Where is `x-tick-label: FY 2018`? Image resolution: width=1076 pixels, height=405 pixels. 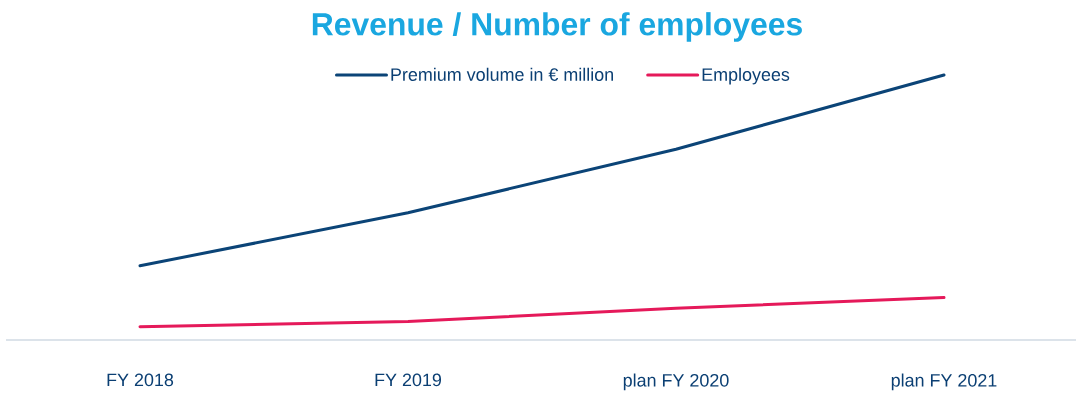 x-tick-label: FY 2018 is located at coordinates (140, 380).